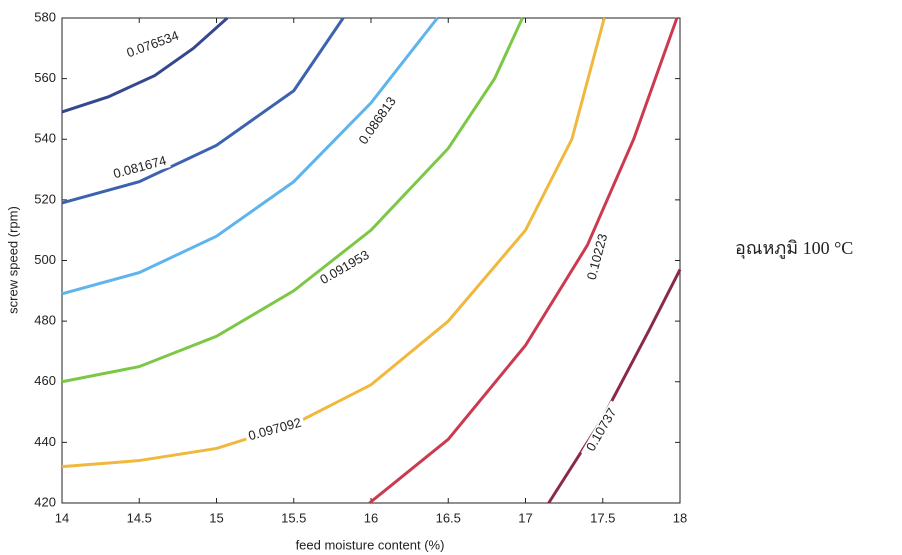 This screenshot has width=902, height=555. What do you see at coordinates (139, 517) in the screenshot?
I see `x-tick-label: 14.5` at bounding box center [139, 517].